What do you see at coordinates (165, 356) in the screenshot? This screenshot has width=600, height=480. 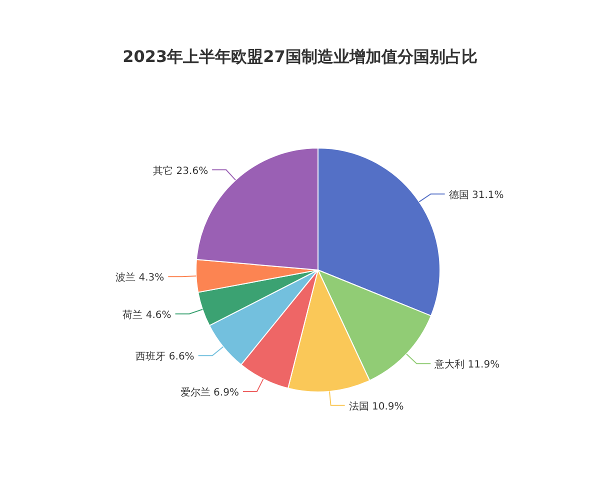 I see `slice-label: 西班牙 6.6%` at bounding box center [165, 356].